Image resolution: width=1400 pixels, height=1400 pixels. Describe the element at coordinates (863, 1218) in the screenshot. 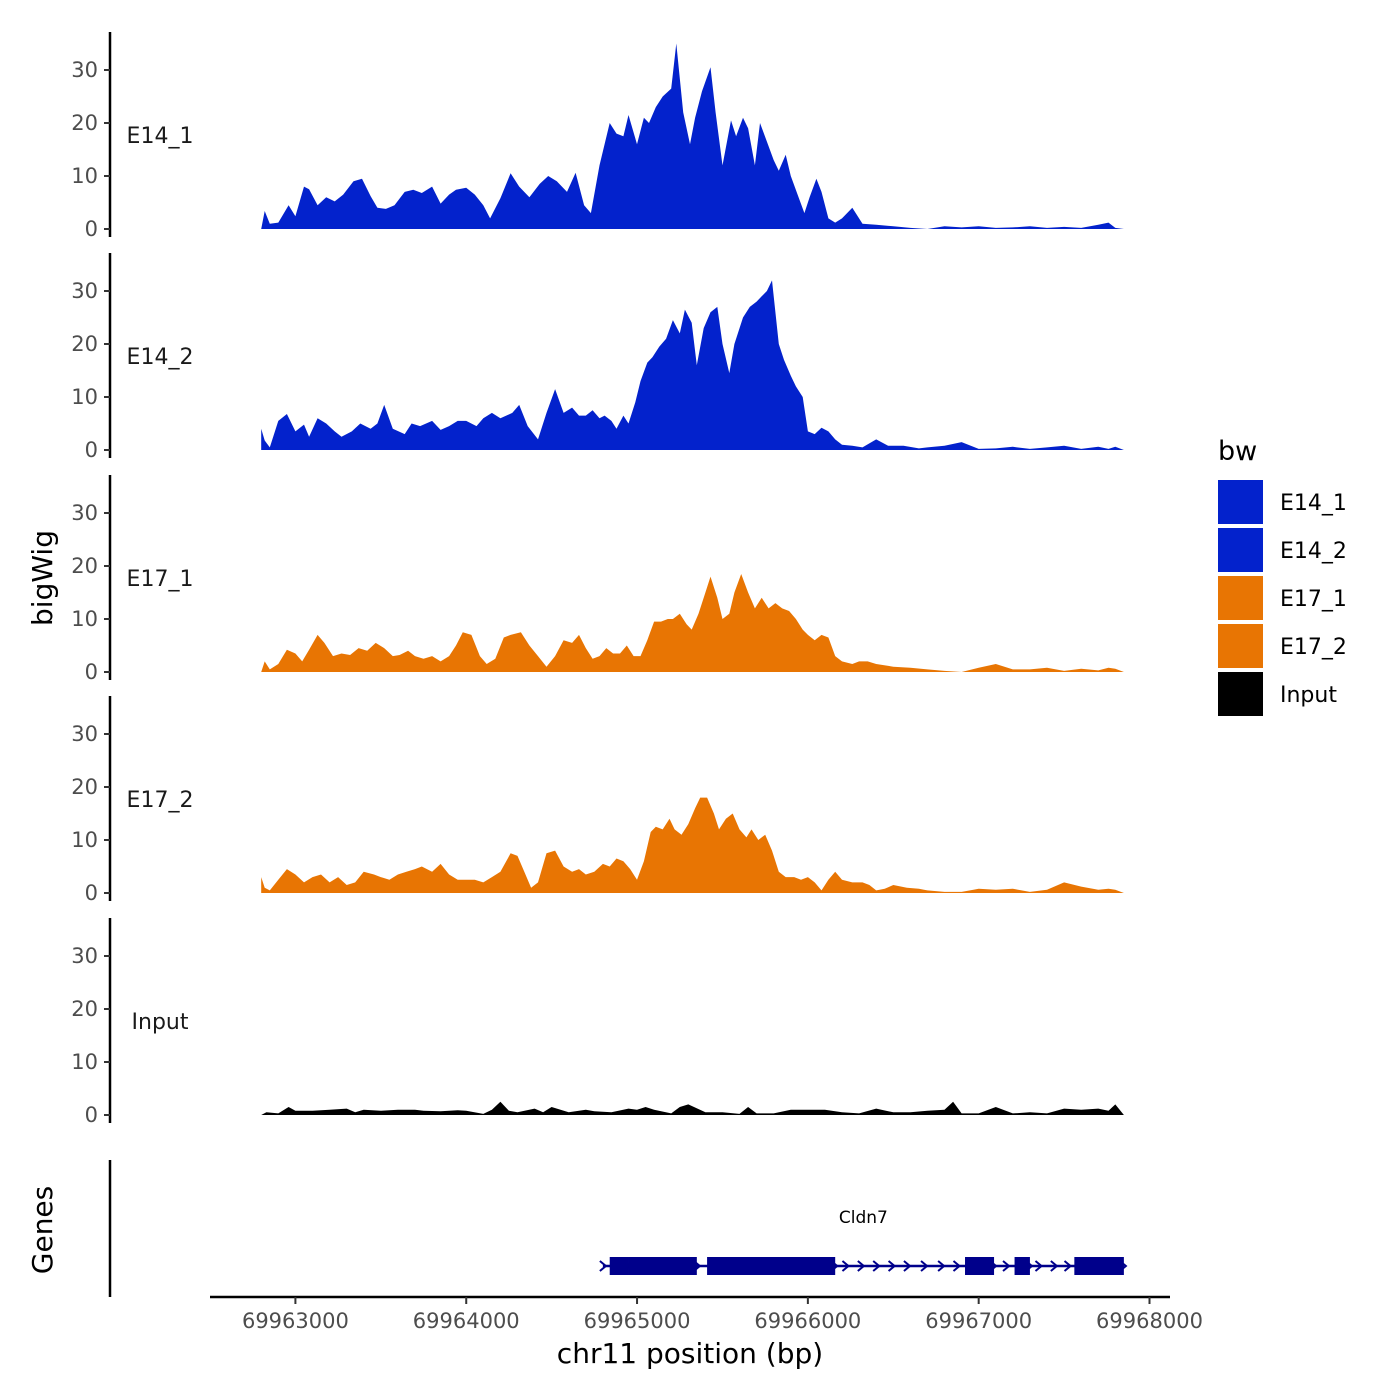

I see `gene-name-label: Cldn7` at that location.